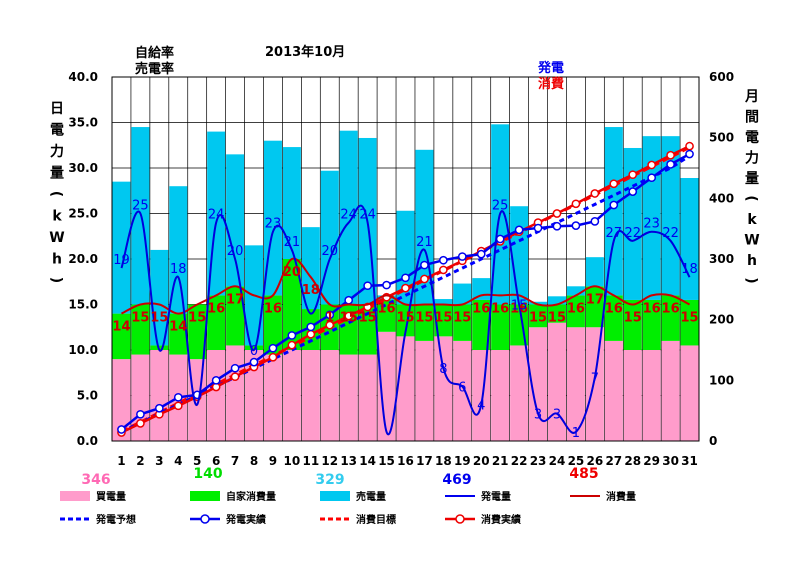  Describe the element at coordinates (329, 251) in the screenshot. I see `generation-data-label: 20` at that location.